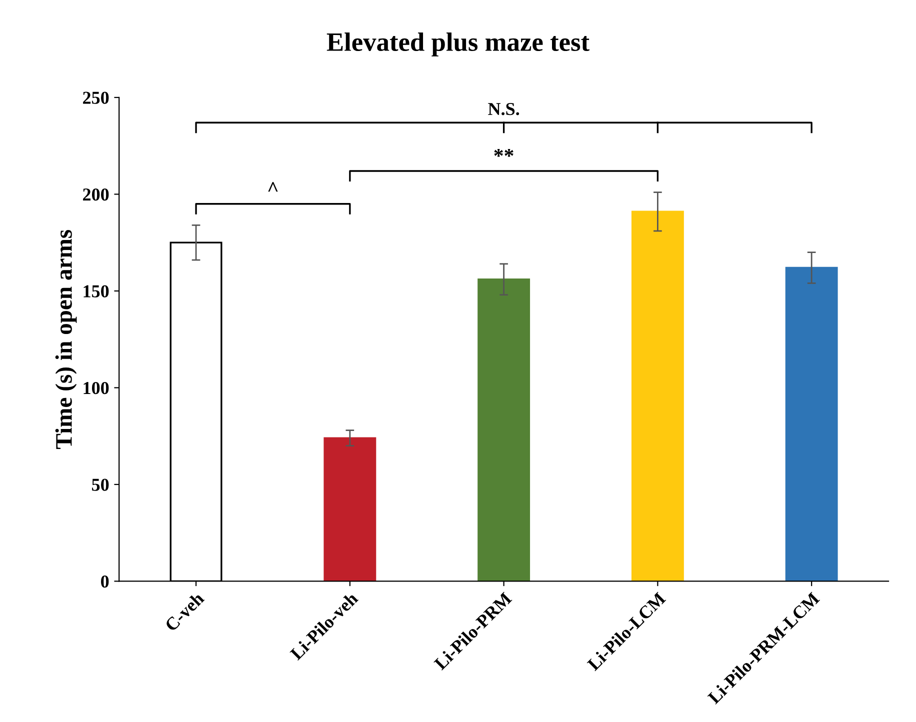  I want to click on y-tick-label: 100, so click(96, 388).